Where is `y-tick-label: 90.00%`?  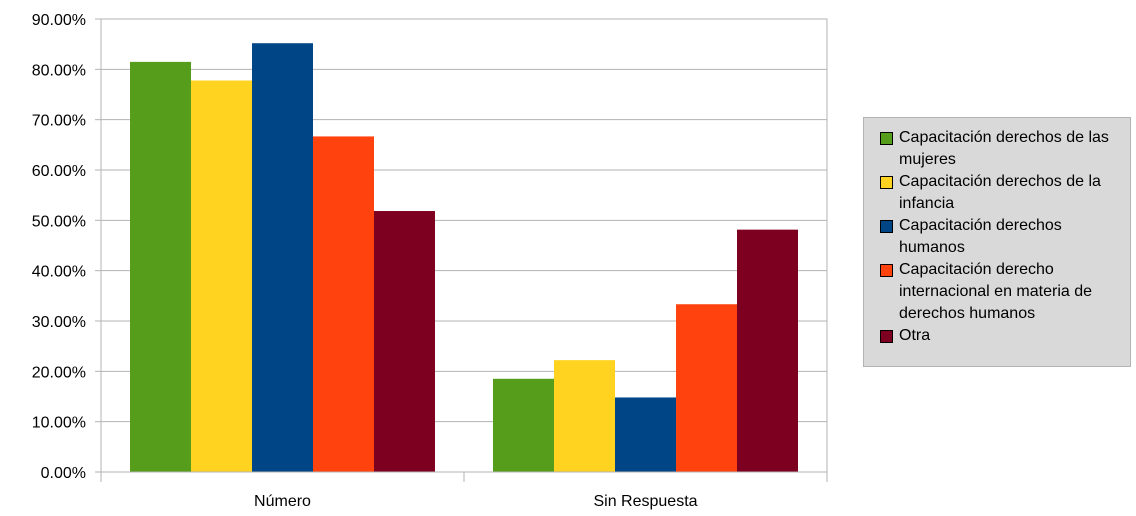
y-tick-label: 90.00% is located at coordinates (59, 20).